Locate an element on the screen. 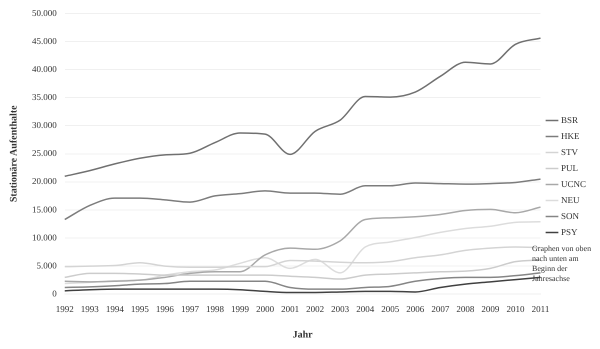  x-tick-label: 1999 is located at coordinates (240, 309).